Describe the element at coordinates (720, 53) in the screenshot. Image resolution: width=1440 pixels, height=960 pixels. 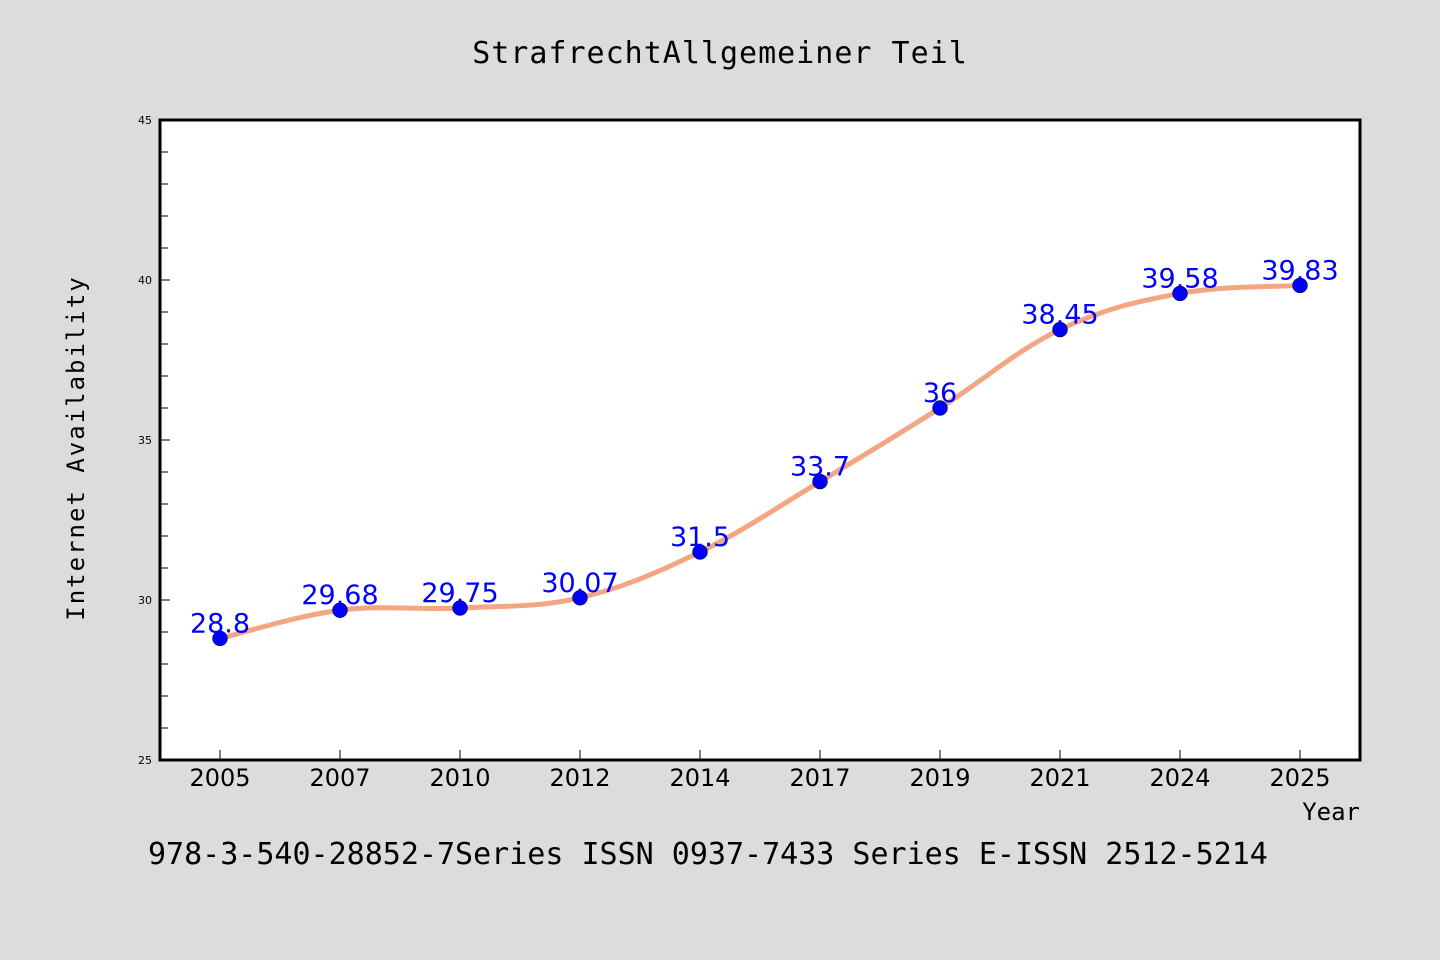
I see `chart-title: StrafrechtAllgemeiner Teil` at that location.